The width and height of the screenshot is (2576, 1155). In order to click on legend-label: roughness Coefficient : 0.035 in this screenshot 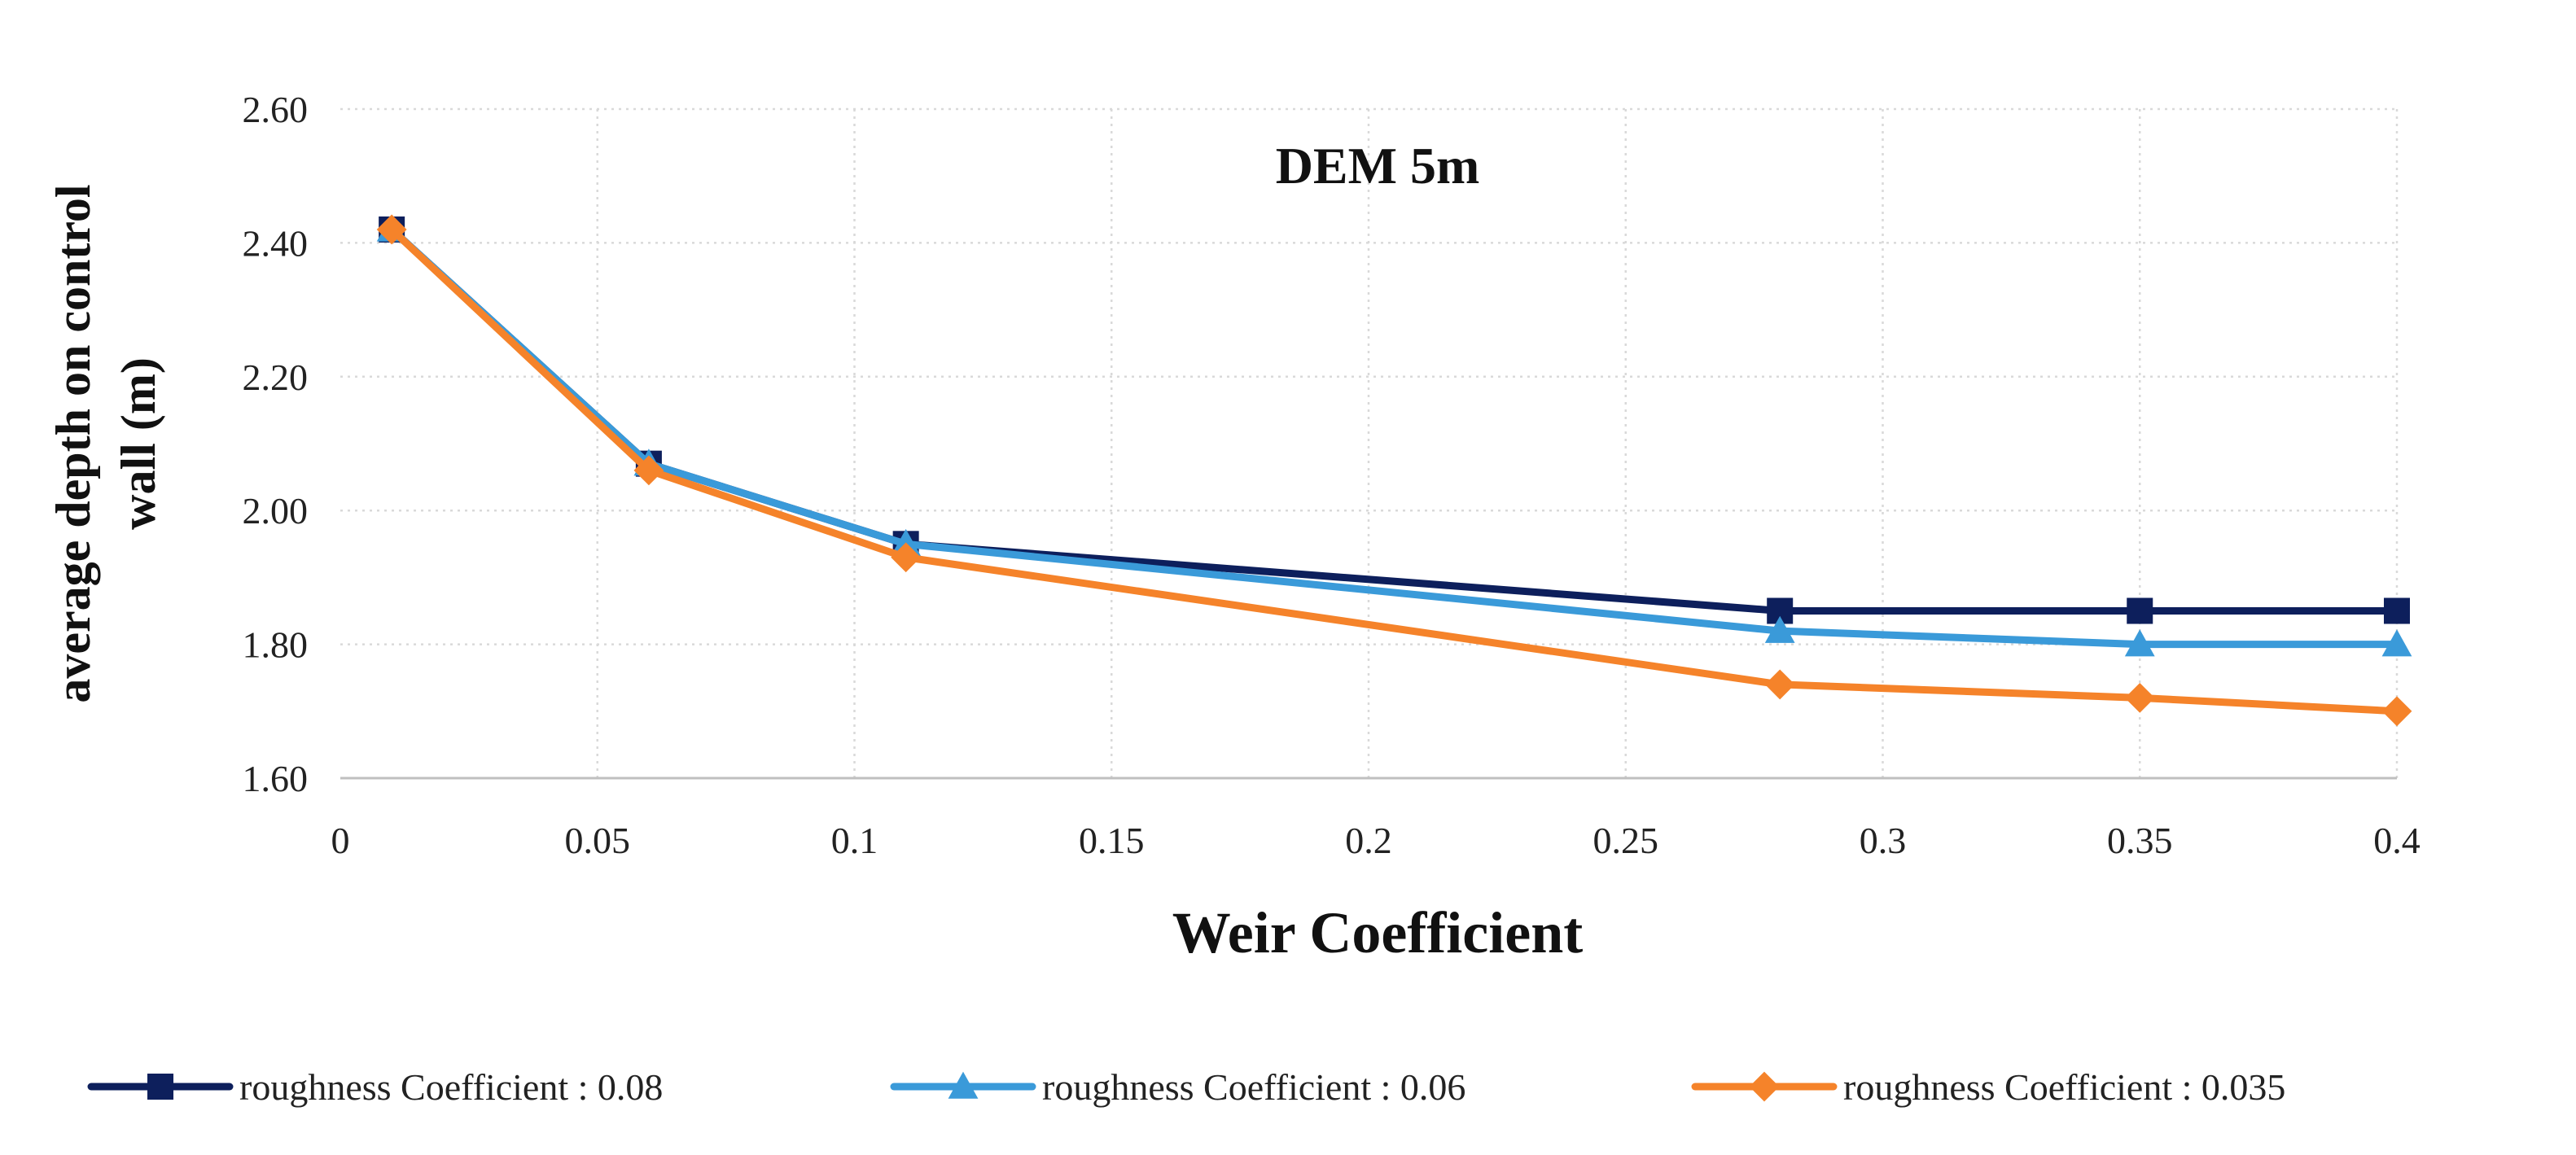, I will do `click(2064, 1087)`.